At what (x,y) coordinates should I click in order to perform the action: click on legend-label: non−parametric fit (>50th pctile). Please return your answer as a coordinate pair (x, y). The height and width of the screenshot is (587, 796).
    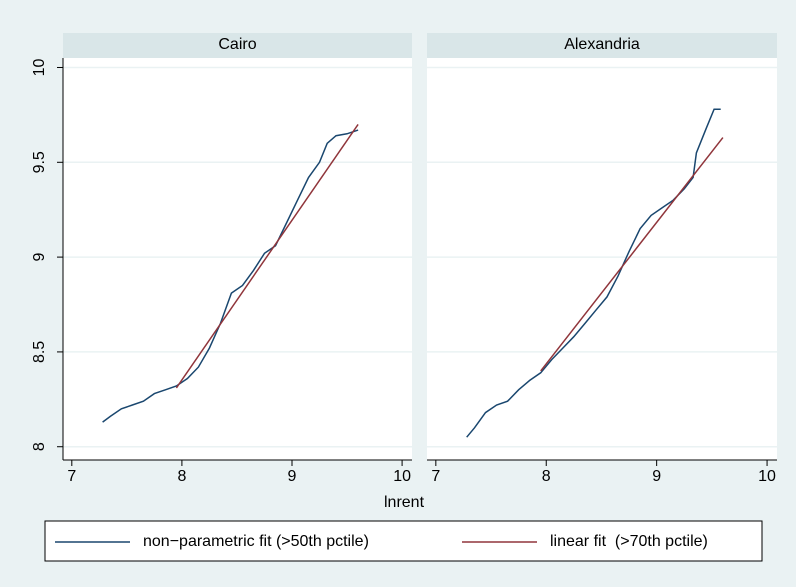
    Looking at the image, I should click on (256, 541).